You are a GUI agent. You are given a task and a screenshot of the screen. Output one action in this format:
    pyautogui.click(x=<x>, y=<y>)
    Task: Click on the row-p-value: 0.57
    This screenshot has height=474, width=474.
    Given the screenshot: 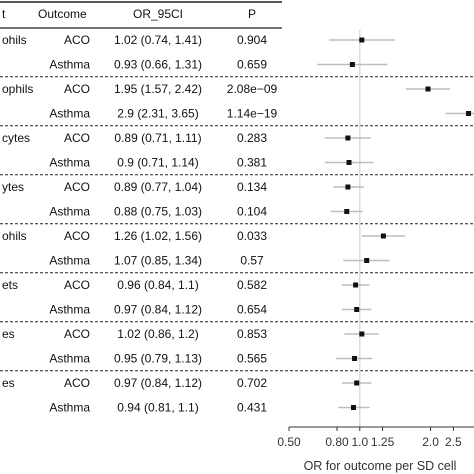 What is the action you would take?
    pyautogui.click(x=252, y=261)
    